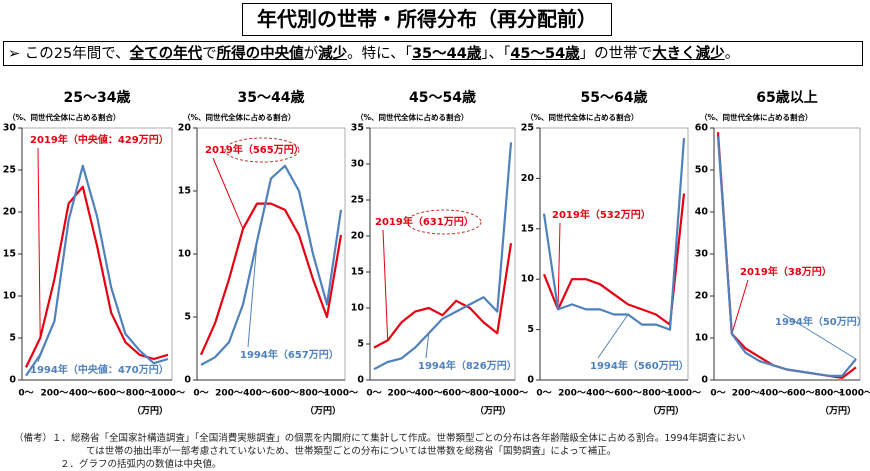  Describe the element at coordinates (260, 54) in the screenshot. I see `summary-emphasis: 所得の中央値` at that location.